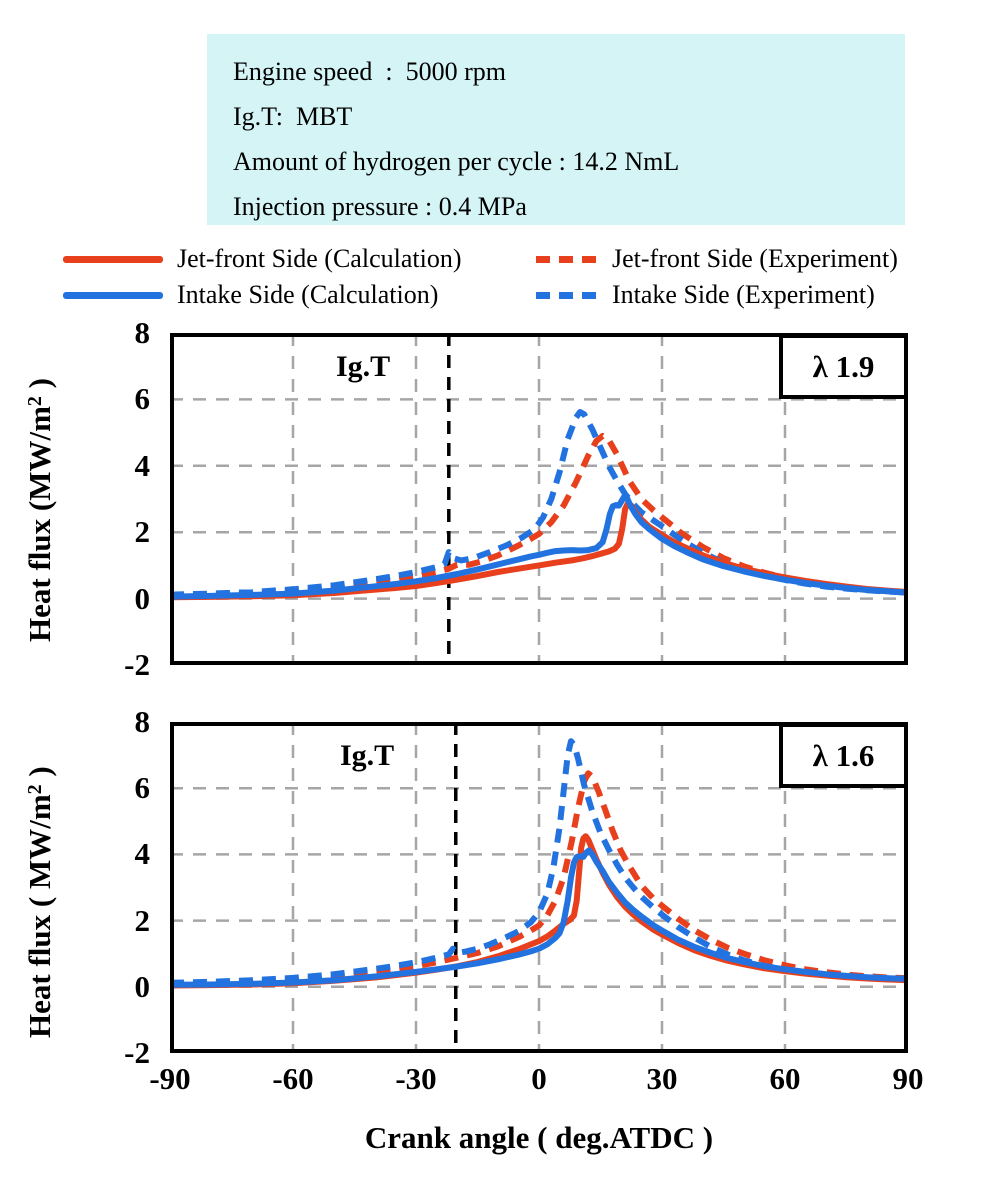 The height and width of the screenshot is (1183, 1000). I want to click on lambda-badge-label: λ 1.9, so click(843, 366).